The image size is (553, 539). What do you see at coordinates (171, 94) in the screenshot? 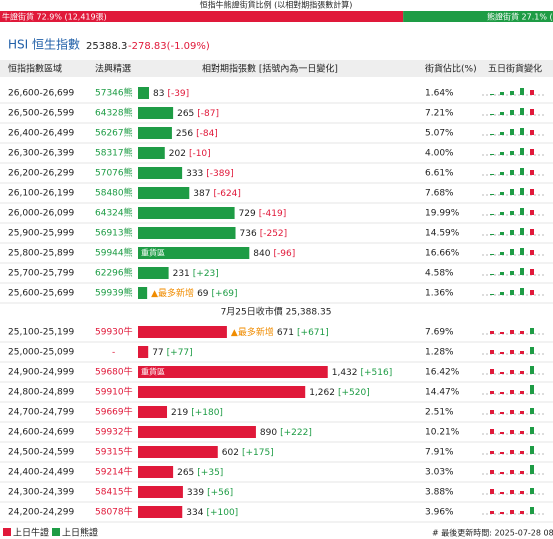
I see `contracts-label: 83 [-39]` at bounding box center [171, 94].